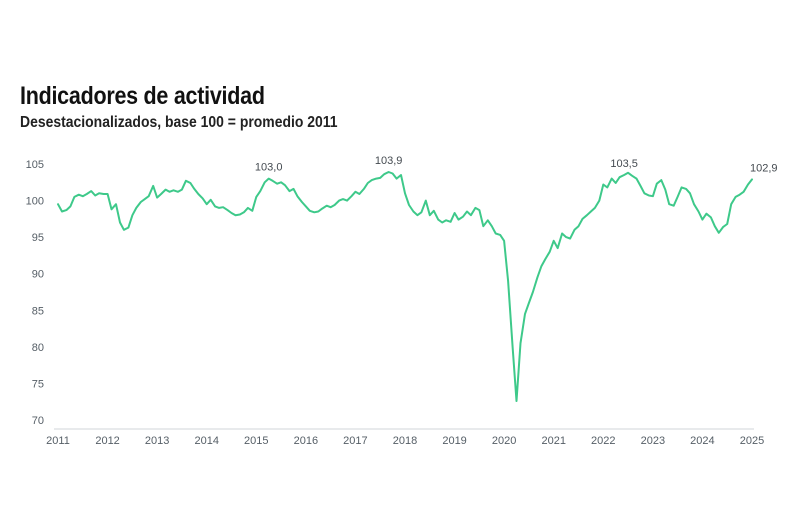 This screenshot has width=800, height=530. I want to click on data-label-103-9: 103,9, so click(389, 161).